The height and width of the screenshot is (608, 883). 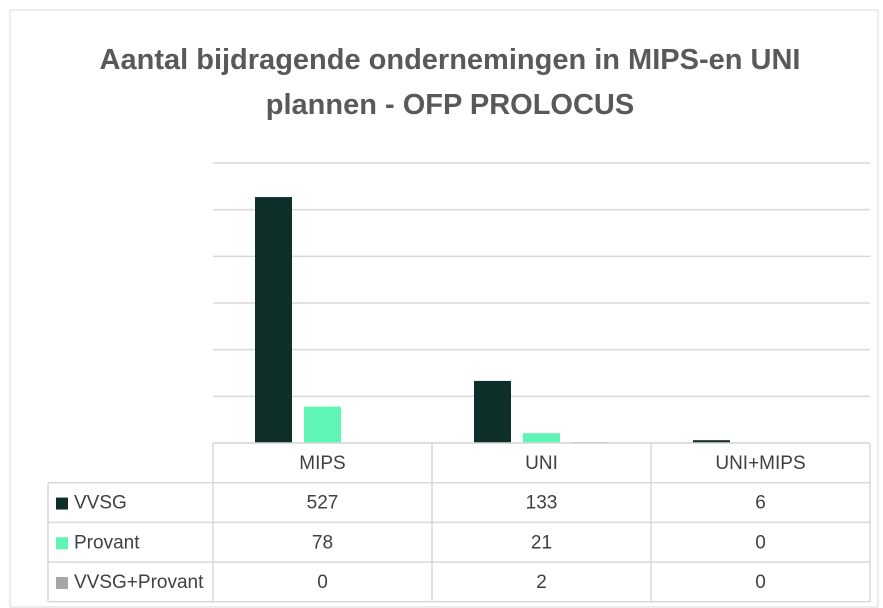 I want to click on x-tick-label: UNI+MIPS, so click(x=760, y=463).